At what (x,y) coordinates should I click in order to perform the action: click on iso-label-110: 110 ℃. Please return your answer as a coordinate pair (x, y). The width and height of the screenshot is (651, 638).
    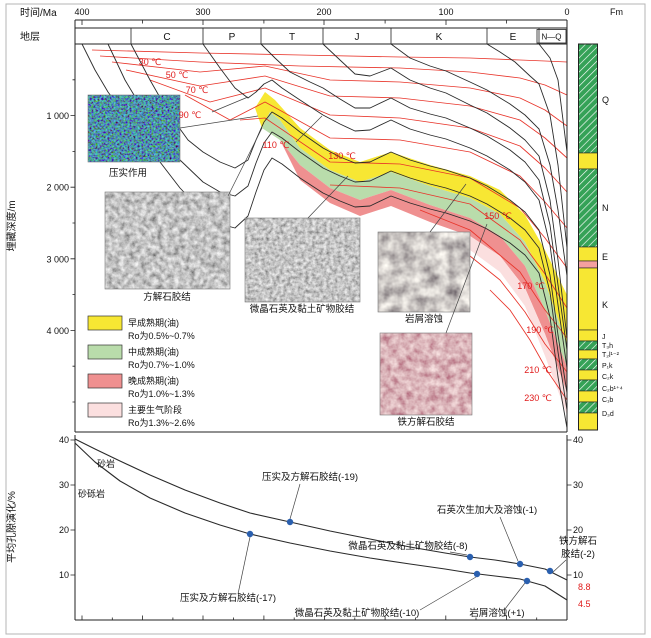
    Looking at the image, I should click on (276, 145).